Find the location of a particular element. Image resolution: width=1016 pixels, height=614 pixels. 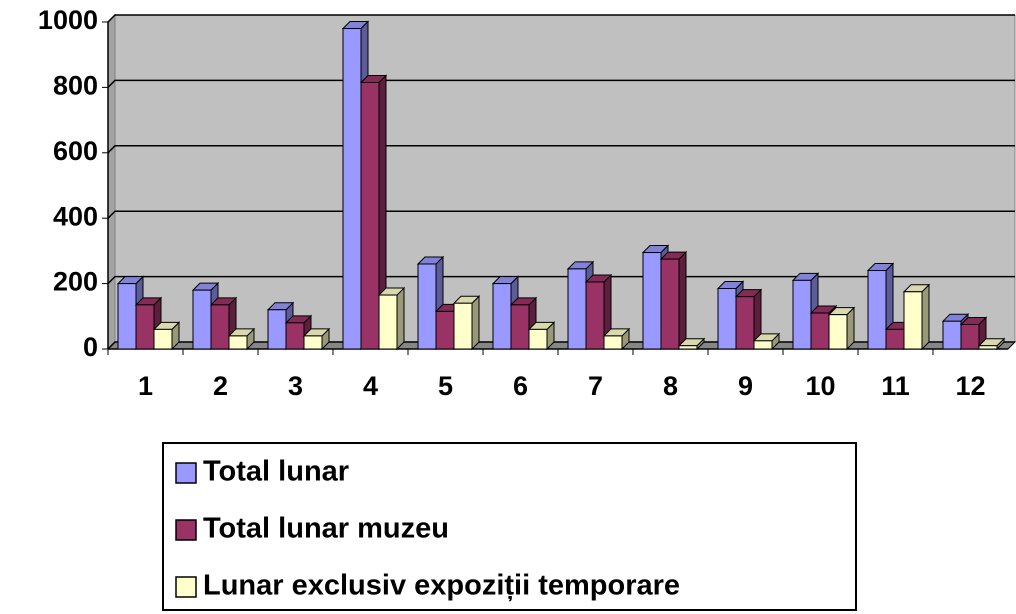

x-tick-label: 12 is located at coordinates (970, 386).